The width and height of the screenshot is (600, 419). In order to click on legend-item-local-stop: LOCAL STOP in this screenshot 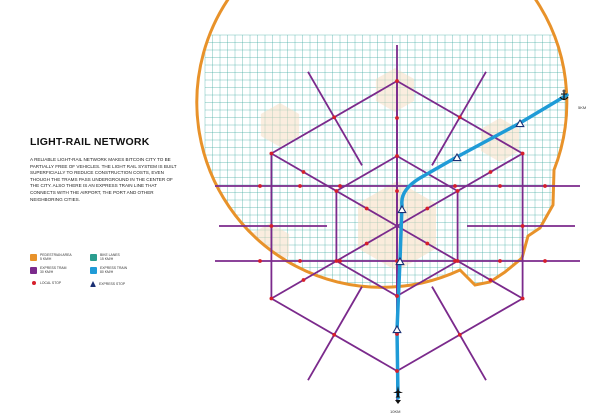, I will do `click(56, 283)`.